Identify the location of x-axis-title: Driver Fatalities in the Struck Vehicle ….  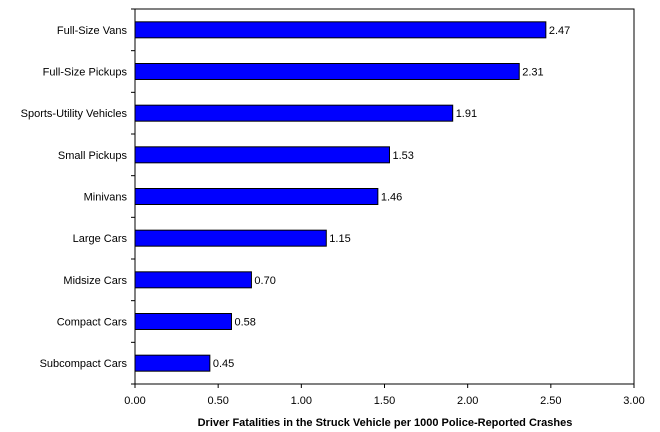
(385, 423).